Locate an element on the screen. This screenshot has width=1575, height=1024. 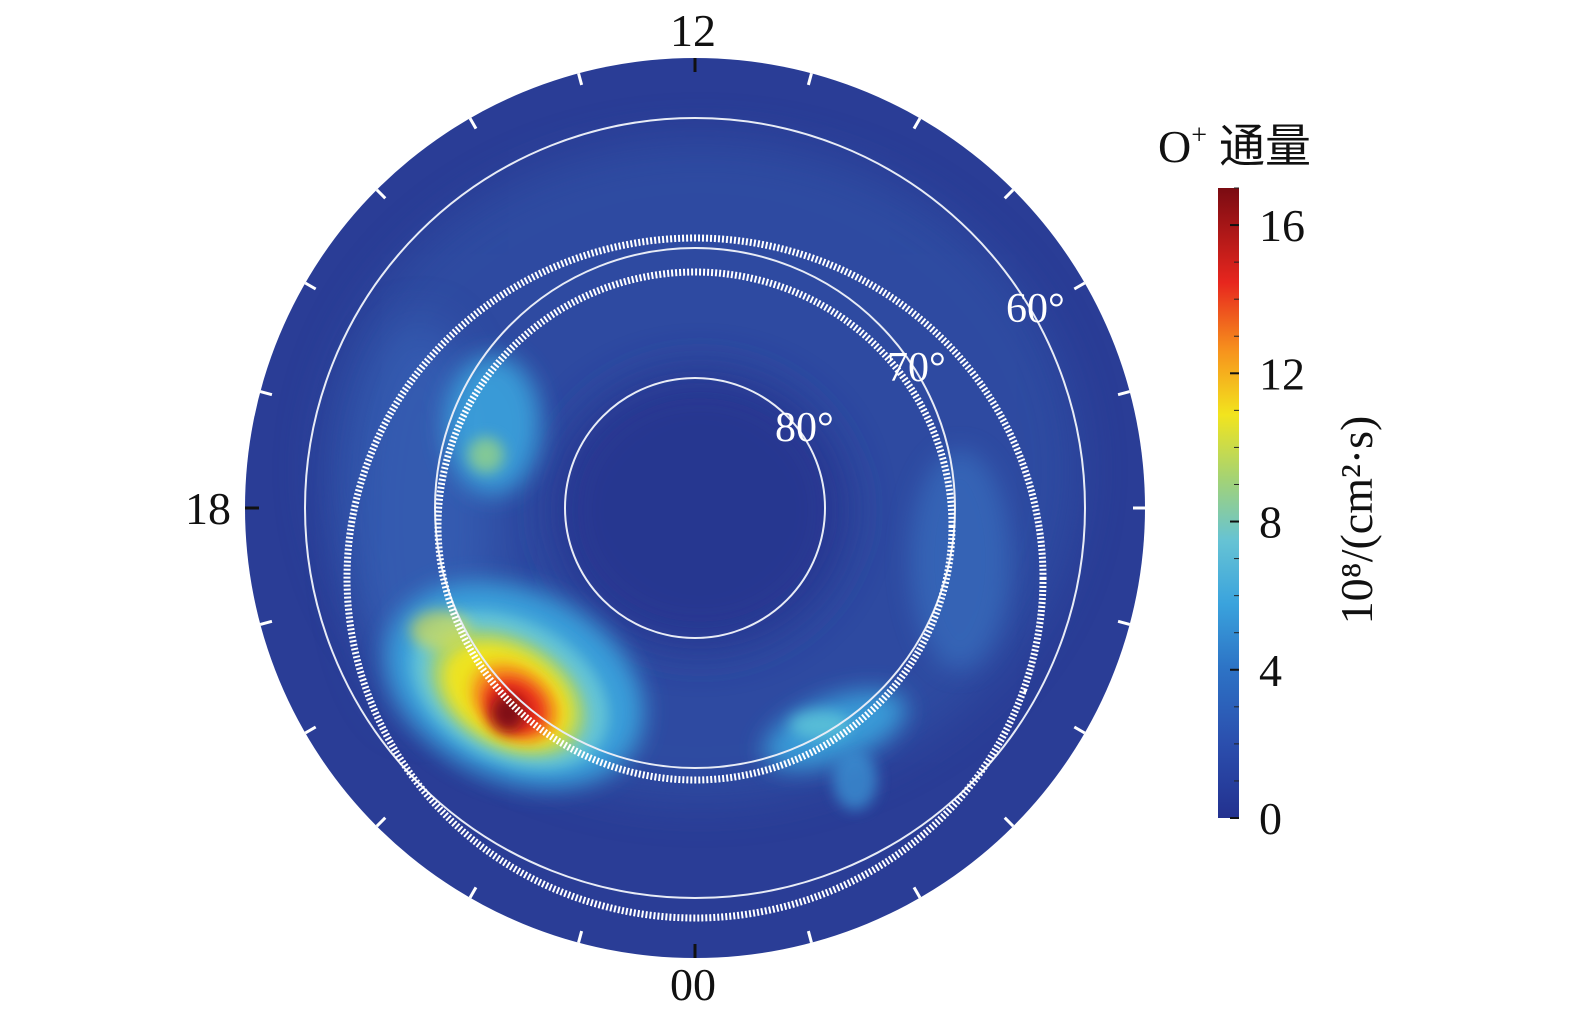
latitude-label-60: 60° is located at coordinates (1035, 309).